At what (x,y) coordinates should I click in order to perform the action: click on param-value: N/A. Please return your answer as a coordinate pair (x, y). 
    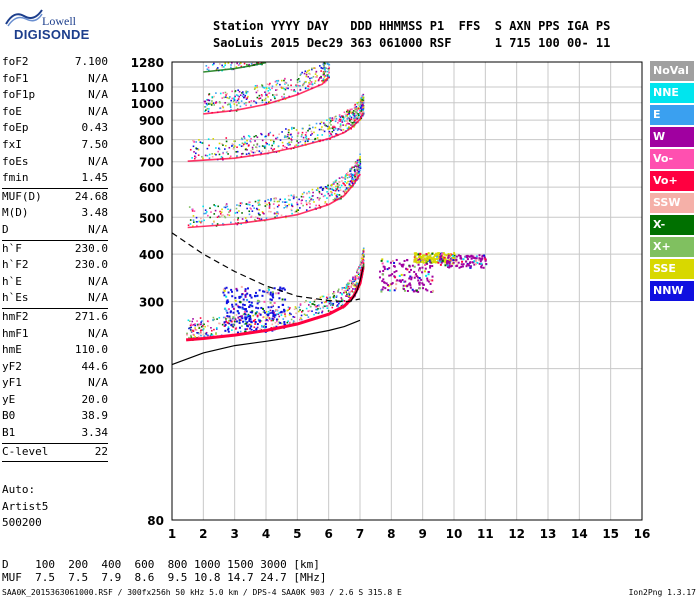
    Looking at the image, I should click on (98, 298).